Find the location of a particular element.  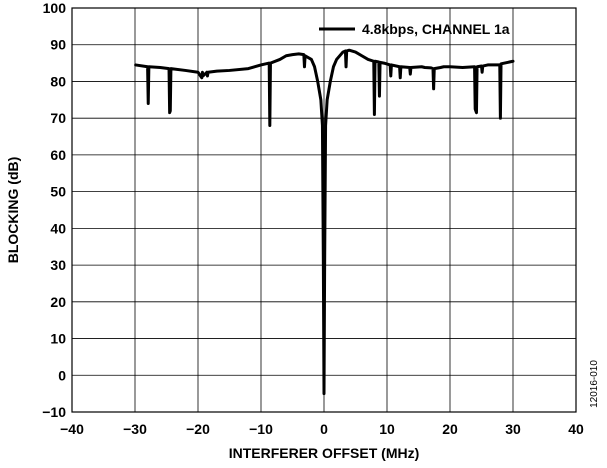

y-tick-label: 100 is located at coordinates (55, 8).